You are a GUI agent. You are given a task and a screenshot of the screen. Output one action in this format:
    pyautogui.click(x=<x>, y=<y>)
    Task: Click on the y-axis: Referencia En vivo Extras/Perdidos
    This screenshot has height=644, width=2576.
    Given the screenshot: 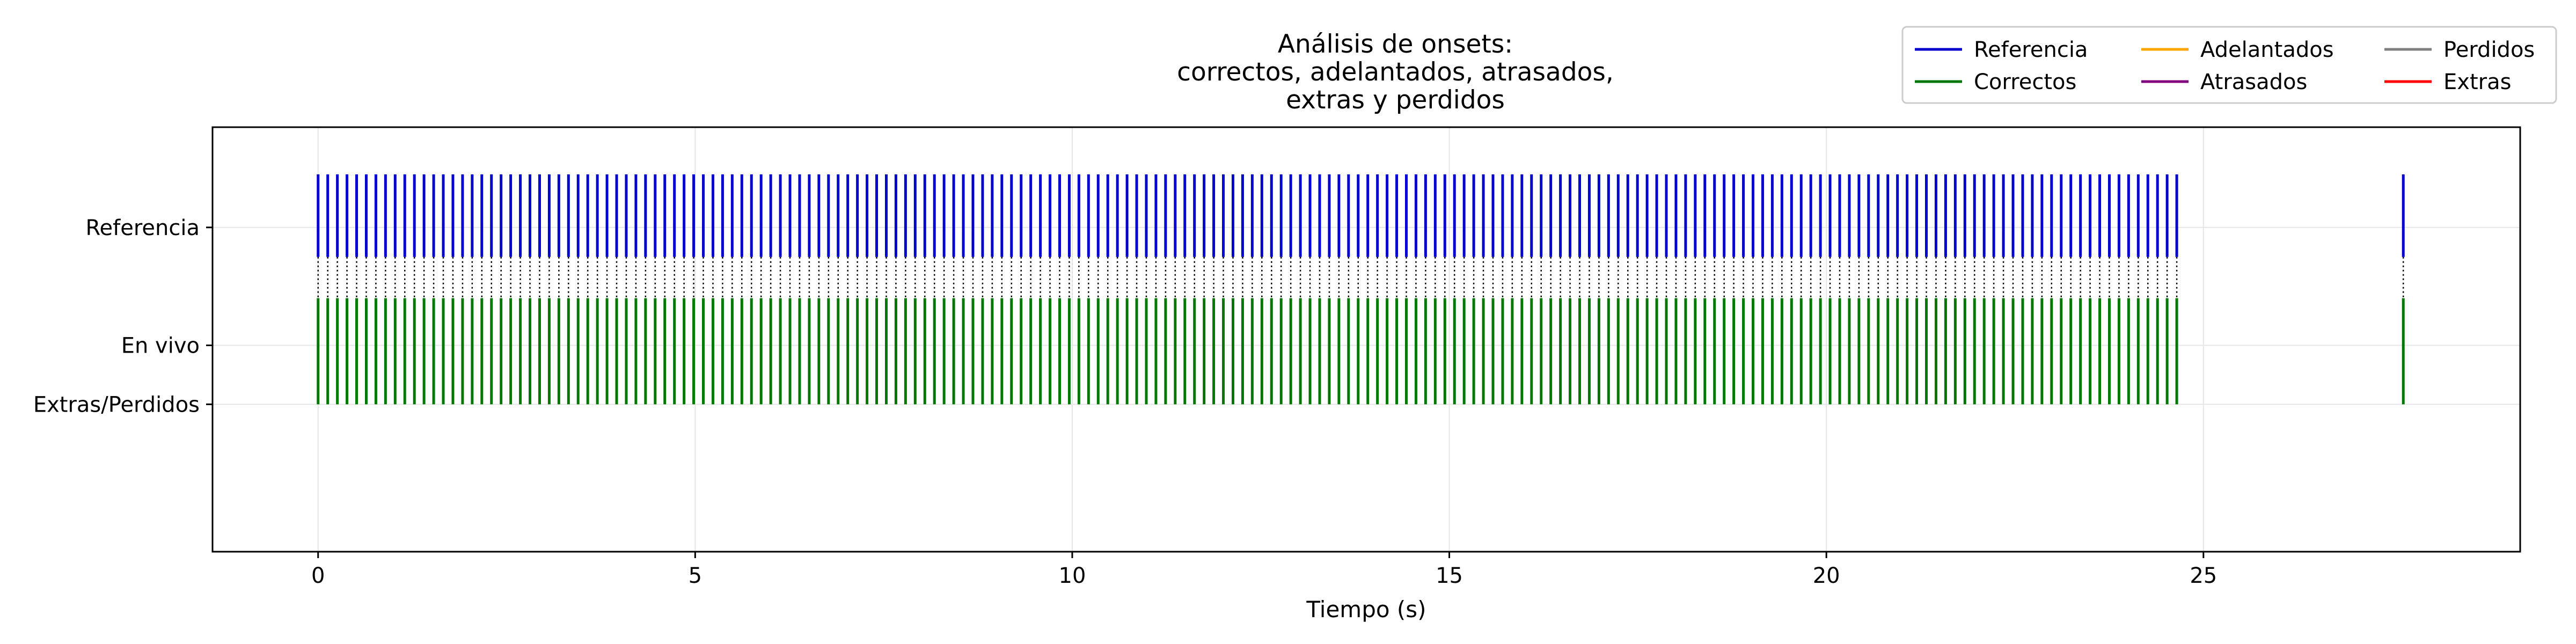 What is the action you would take?
    pyautogui.click(x=123, y=316)
    